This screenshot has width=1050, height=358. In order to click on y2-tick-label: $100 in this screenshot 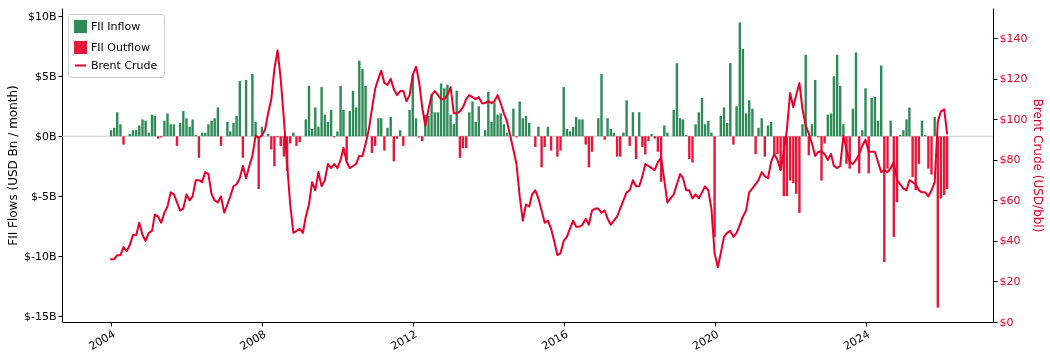, I will do `click(1013, 119)`.